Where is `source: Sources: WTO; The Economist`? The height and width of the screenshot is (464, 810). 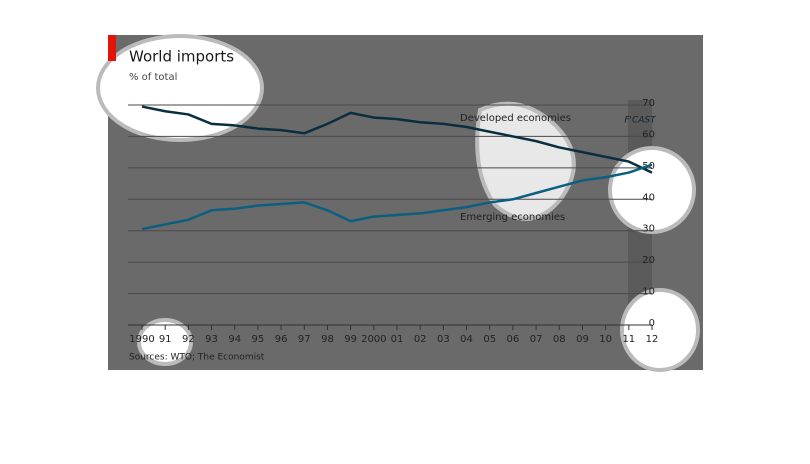
source: Sources: WTO; The Economist is located at coordinates (197, 358).